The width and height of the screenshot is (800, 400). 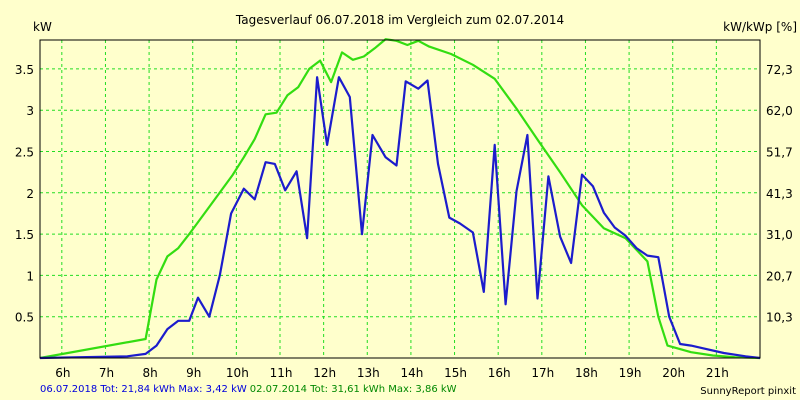 What do you see at coordinates (30, 111) in the screenshot?
I see `left-y-tick-label: 3` at bounding box center [30, 111].